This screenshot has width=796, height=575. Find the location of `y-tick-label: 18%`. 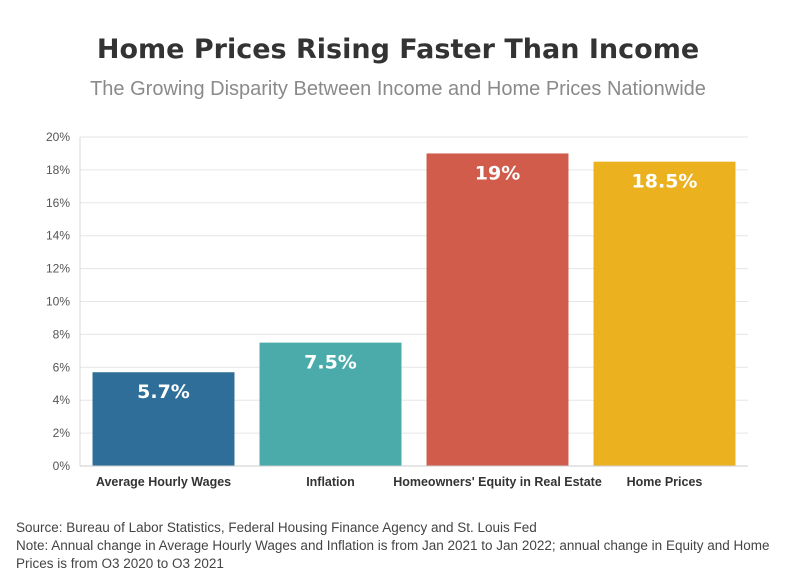

y-tick-label: 18% is located at coordinates (58, 170).